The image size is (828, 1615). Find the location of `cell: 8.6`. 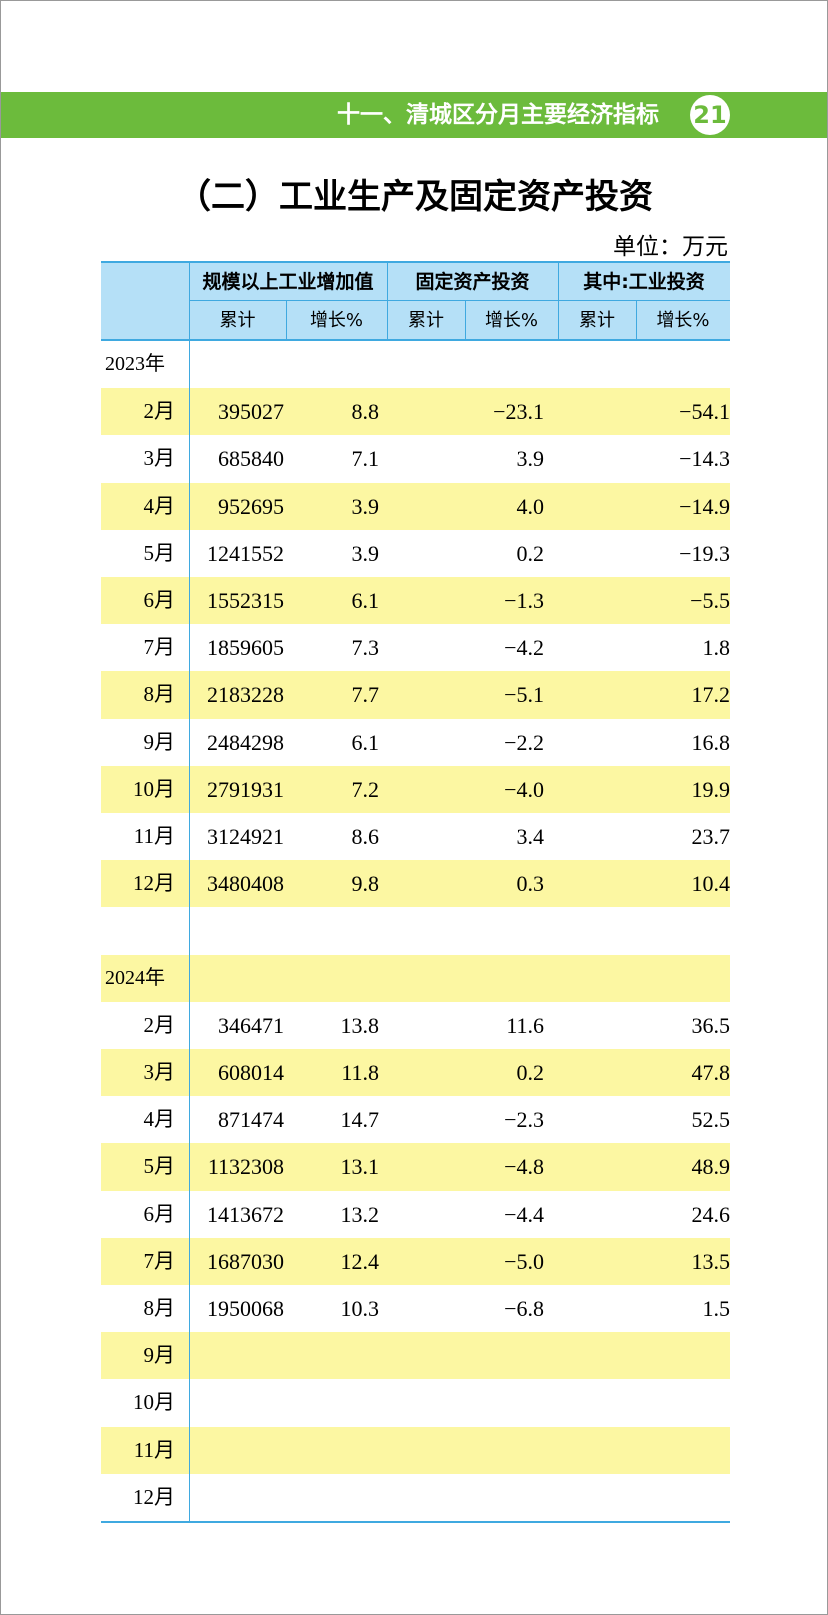

cell: 8.6 is located at coordinates (365, 836).